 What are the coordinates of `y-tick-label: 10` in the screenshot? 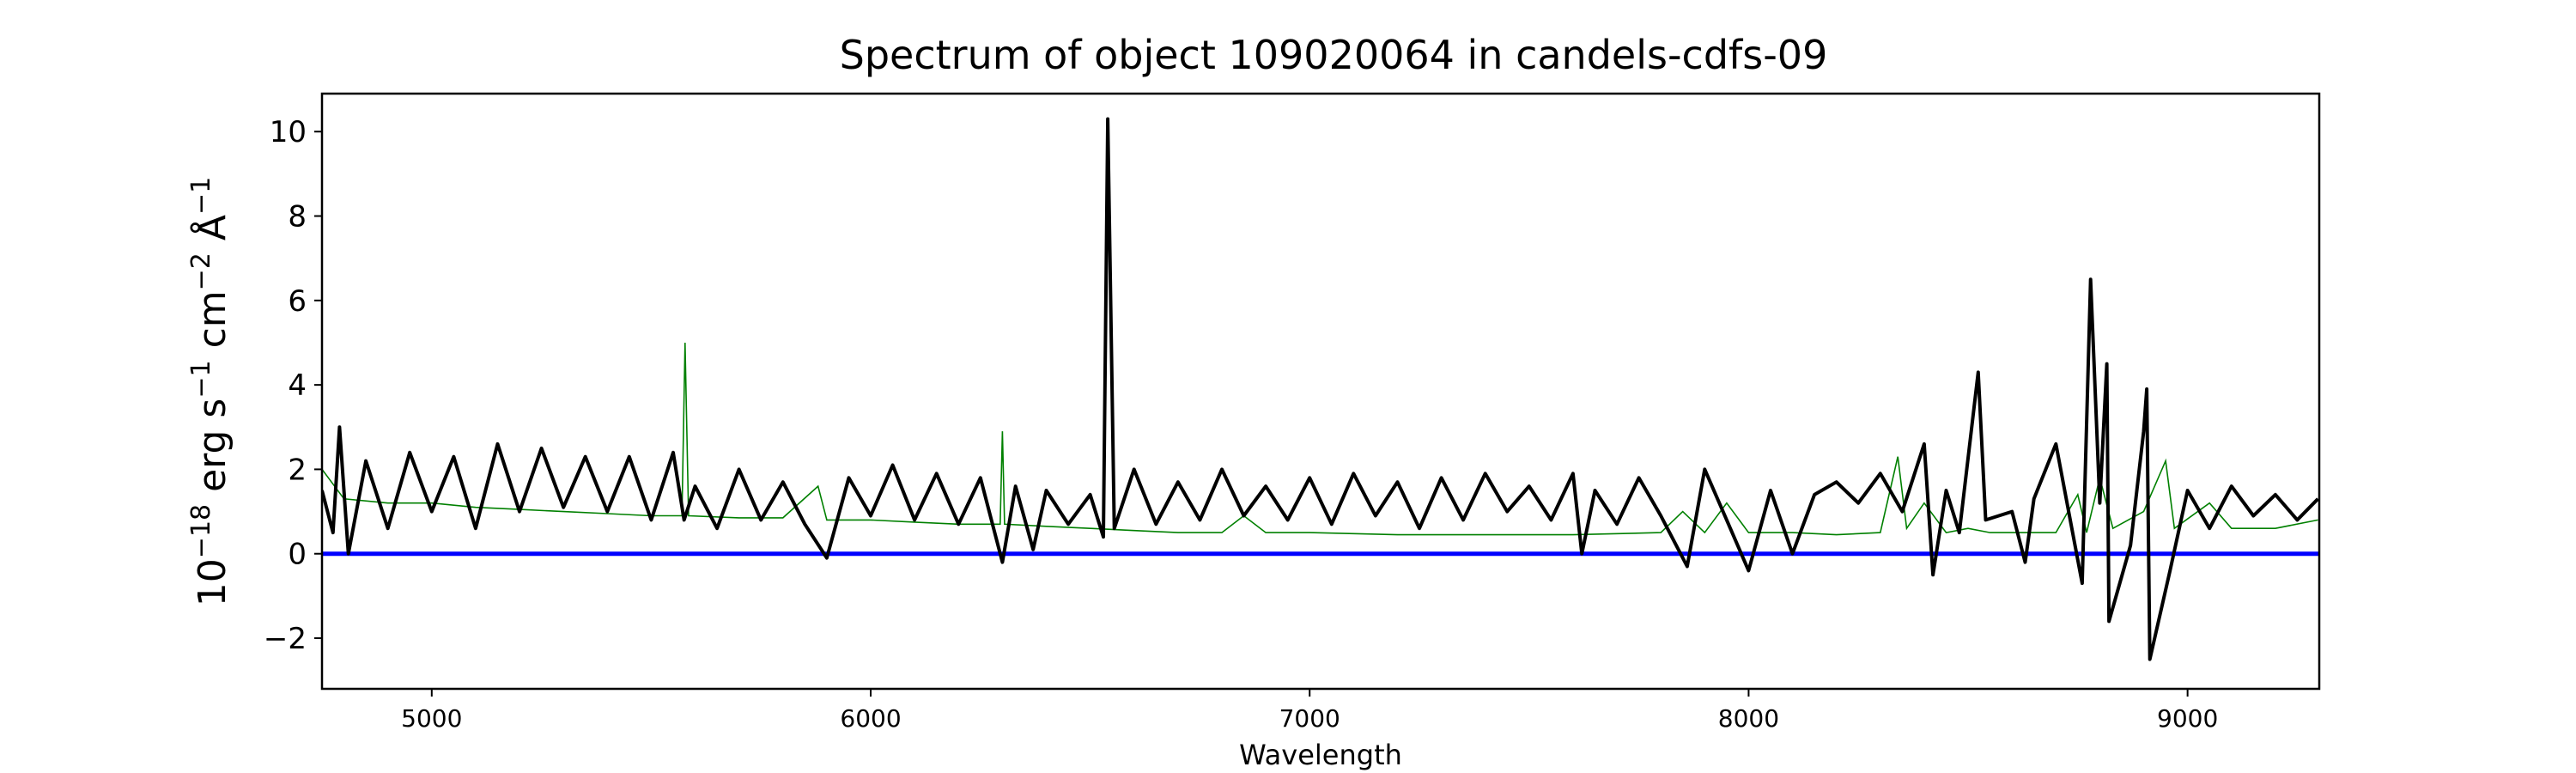 It's located at (289, 132).